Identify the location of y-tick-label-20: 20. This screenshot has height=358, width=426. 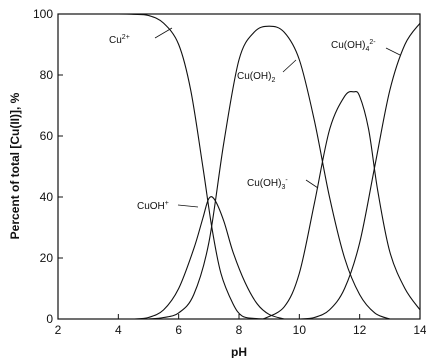
(47, 258).